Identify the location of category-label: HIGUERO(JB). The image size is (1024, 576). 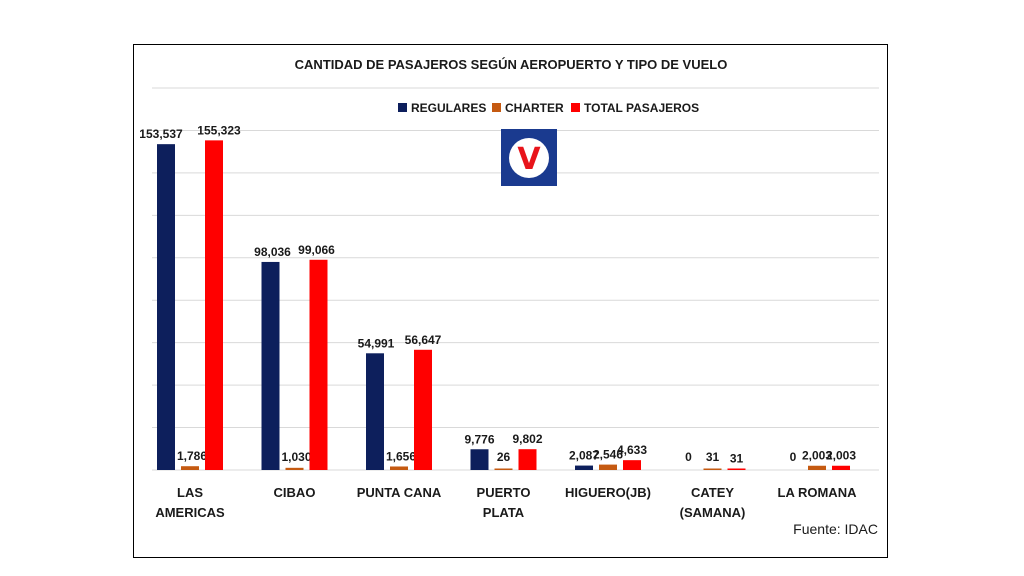
(608, 492).